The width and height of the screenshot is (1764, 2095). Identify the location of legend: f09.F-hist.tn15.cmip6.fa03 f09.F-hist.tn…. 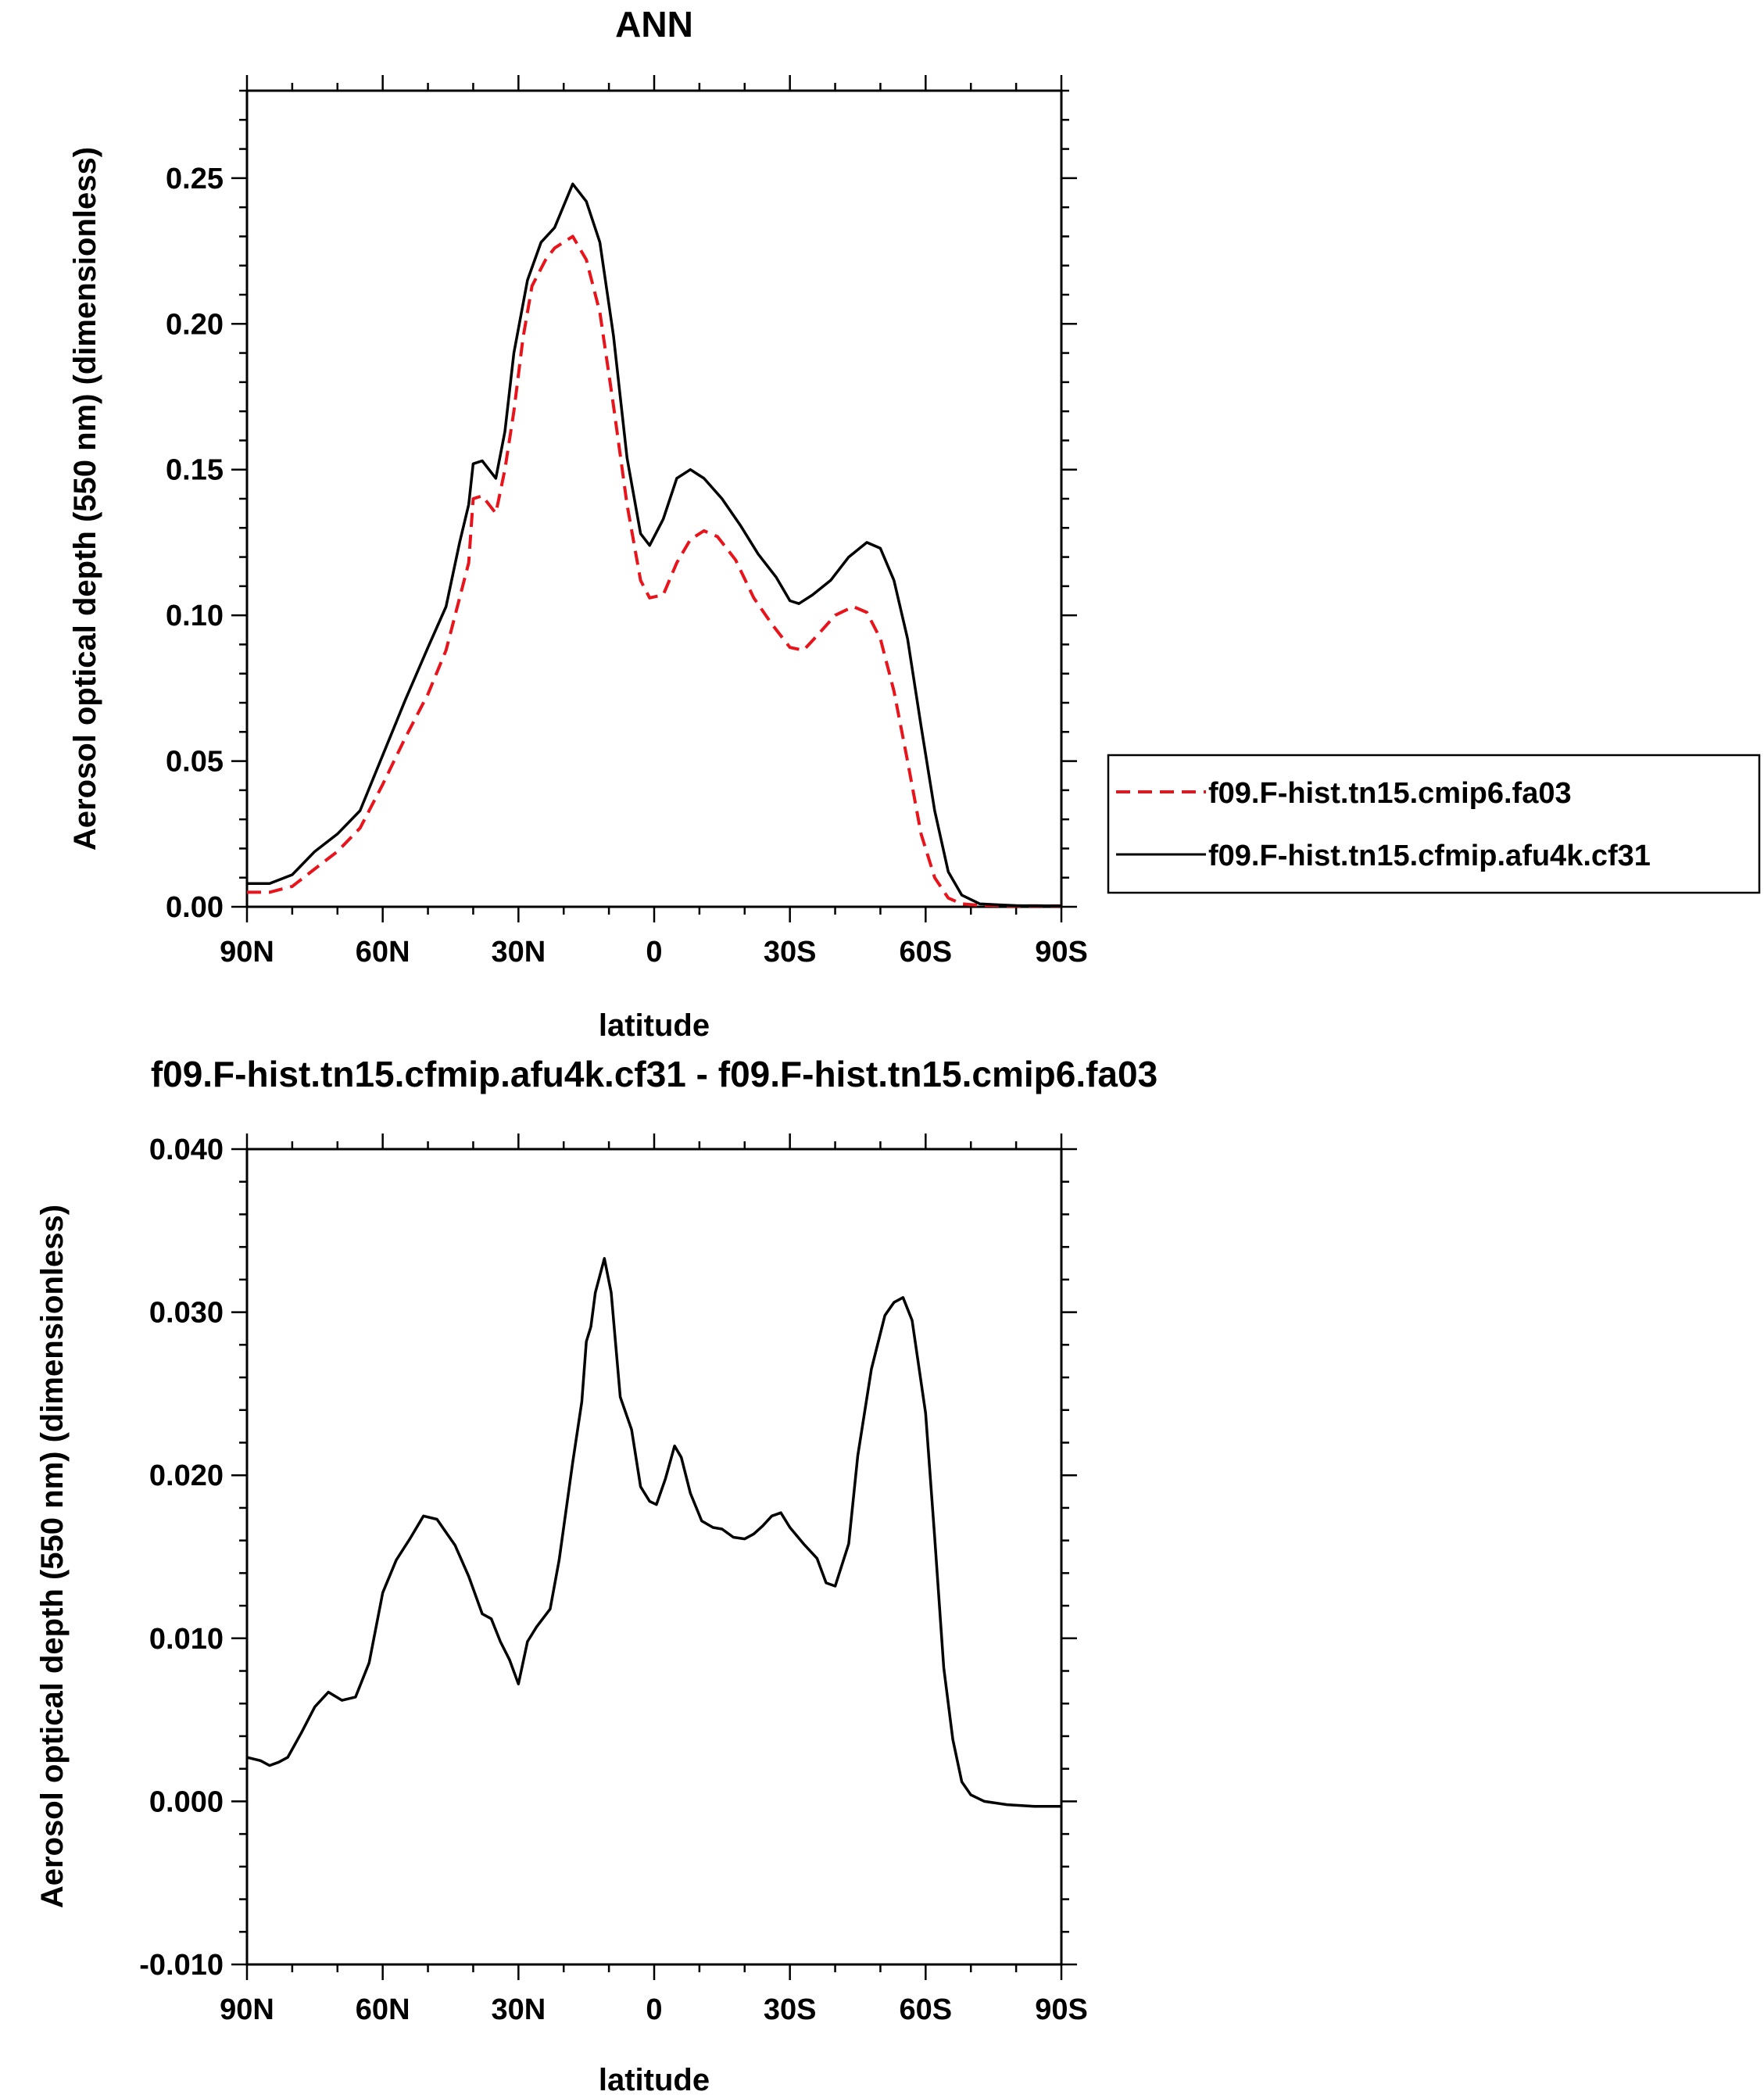
(1434, 824).